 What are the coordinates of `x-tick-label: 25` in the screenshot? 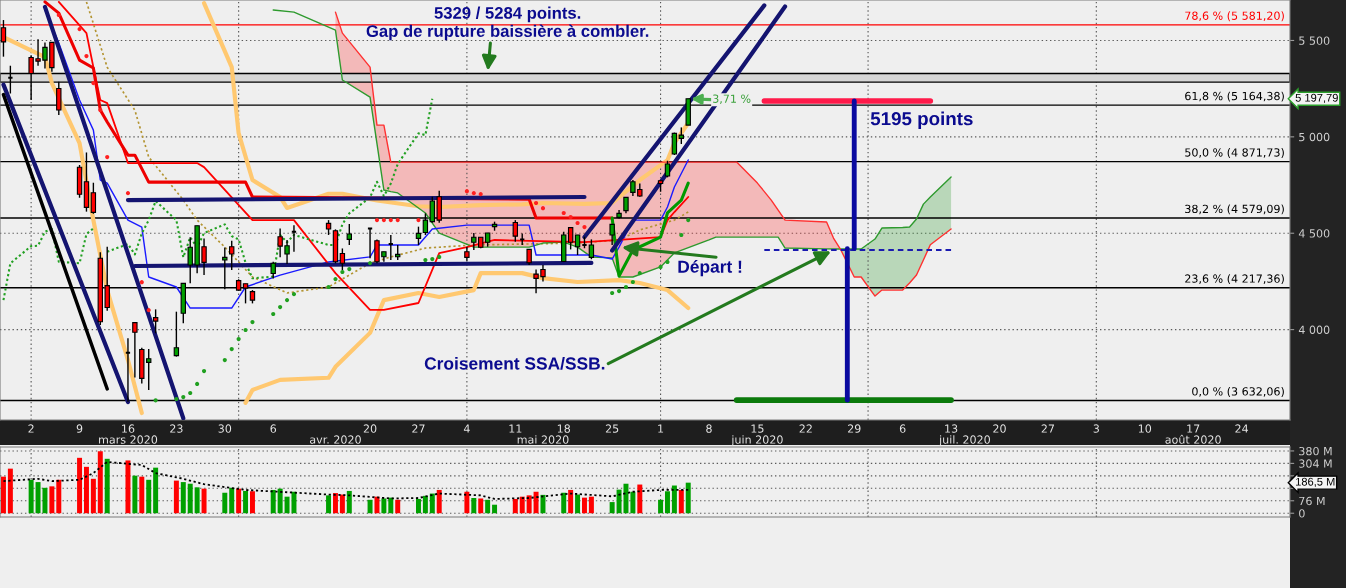 It's located at (612, 428).